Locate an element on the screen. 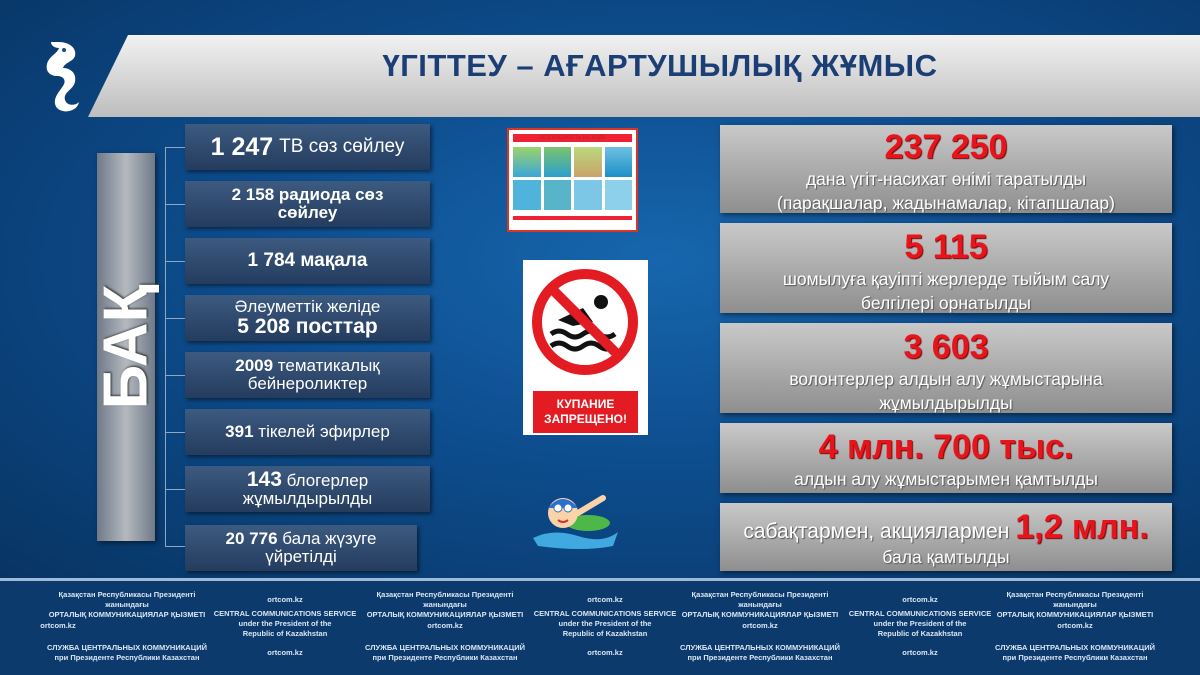 This screenshot has width=1200, height=675. poster-images is located at coordinates (572, 178).